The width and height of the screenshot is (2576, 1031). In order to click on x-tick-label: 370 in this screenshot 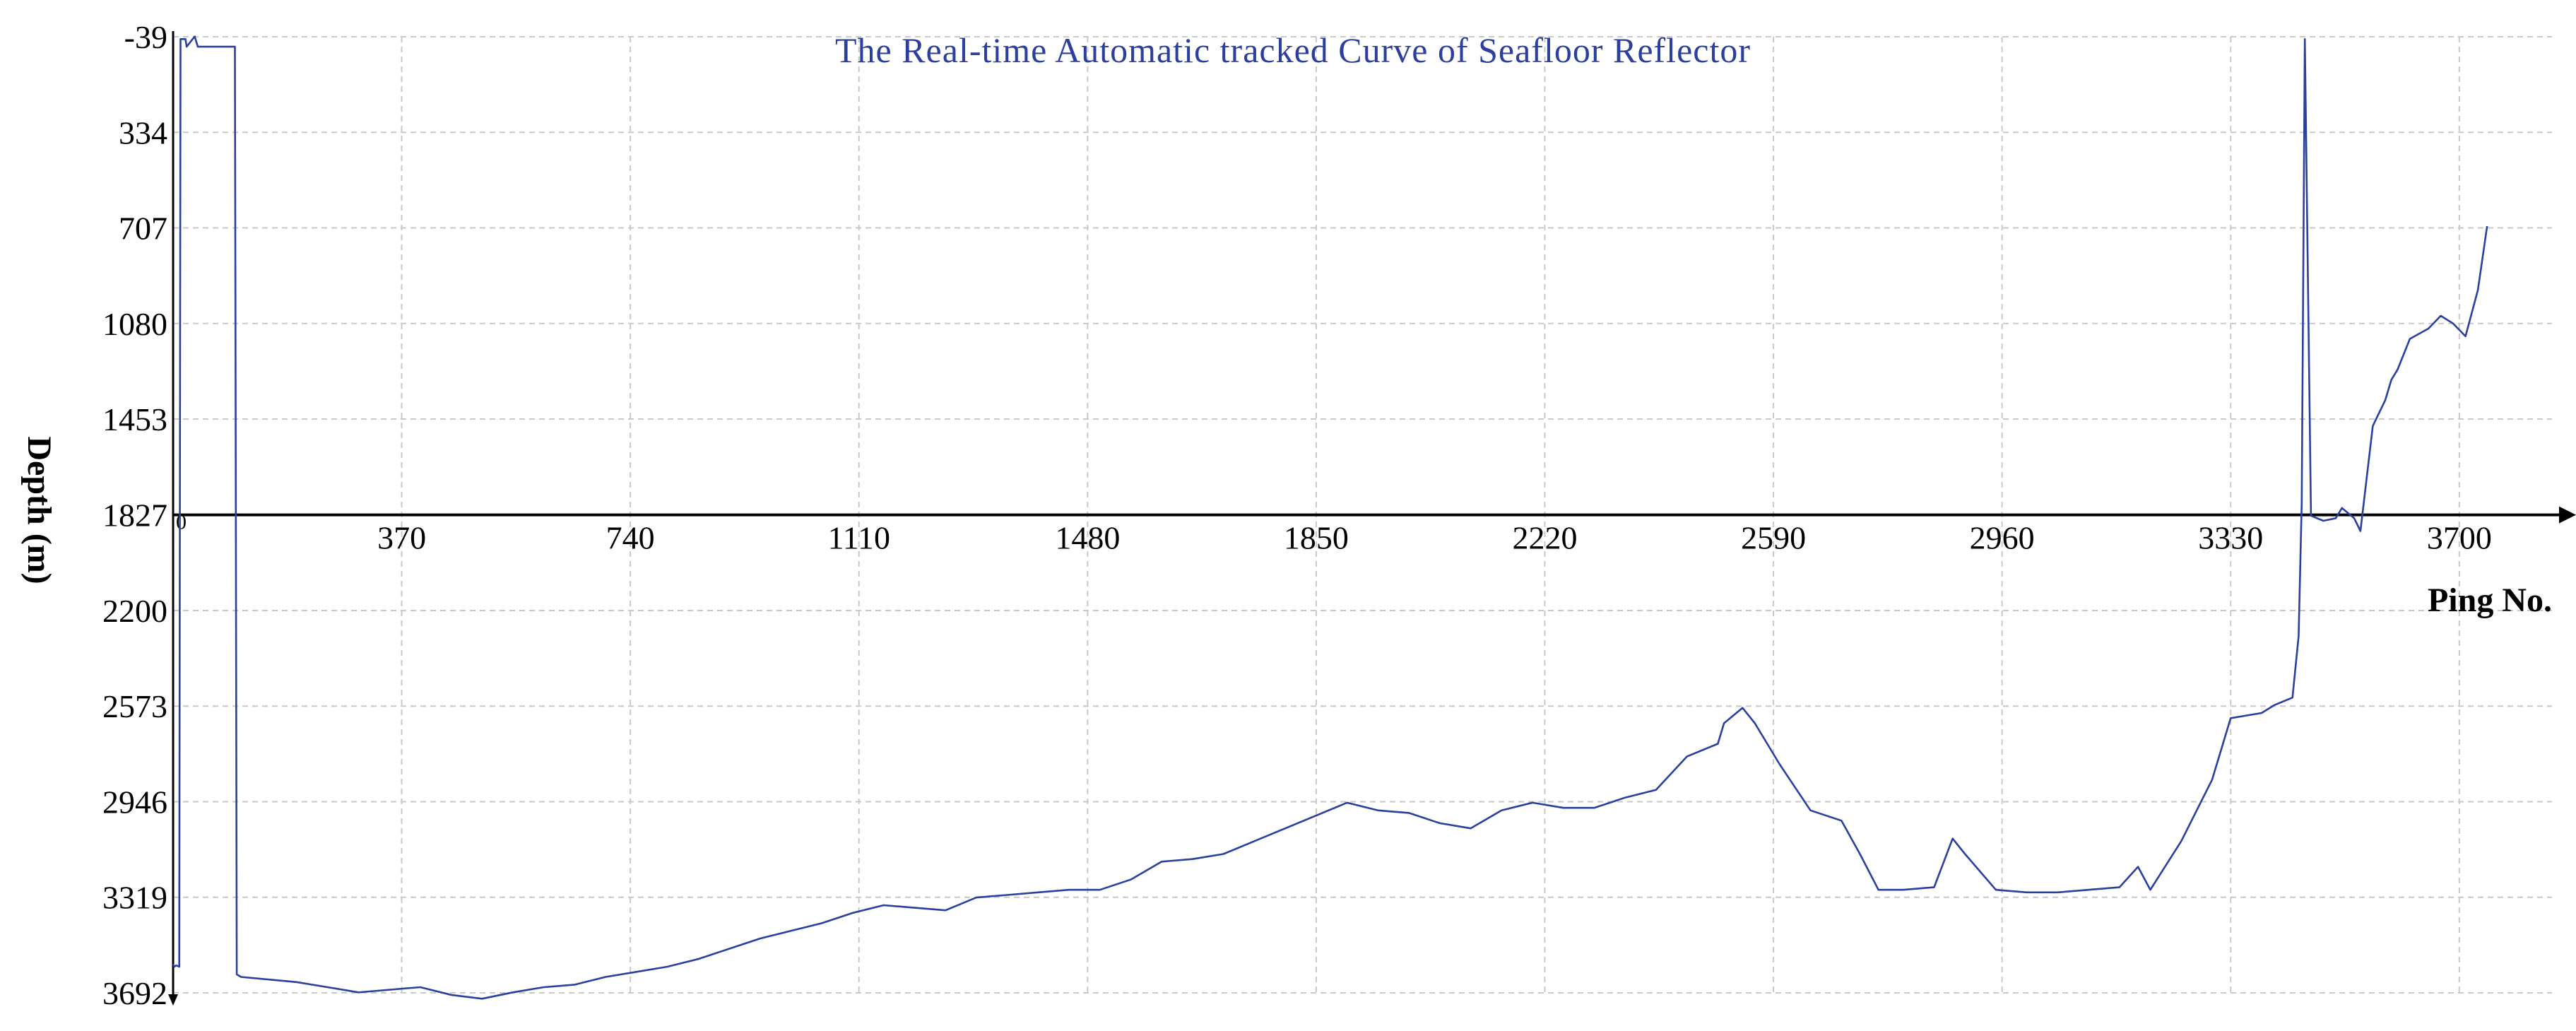, I will do `click(401, 538)`.